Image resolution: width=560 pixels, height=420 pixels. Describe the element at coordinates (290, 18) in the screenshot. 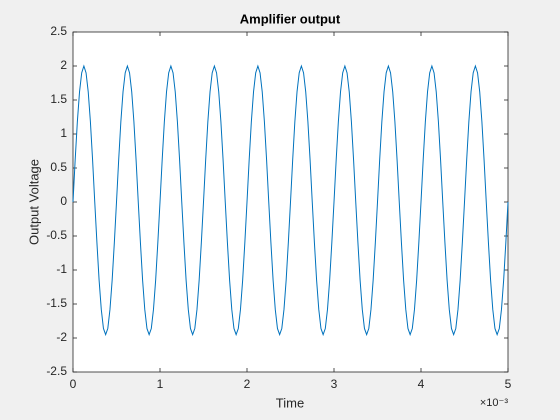

I see `chart-title: Amplifier output` at that location.